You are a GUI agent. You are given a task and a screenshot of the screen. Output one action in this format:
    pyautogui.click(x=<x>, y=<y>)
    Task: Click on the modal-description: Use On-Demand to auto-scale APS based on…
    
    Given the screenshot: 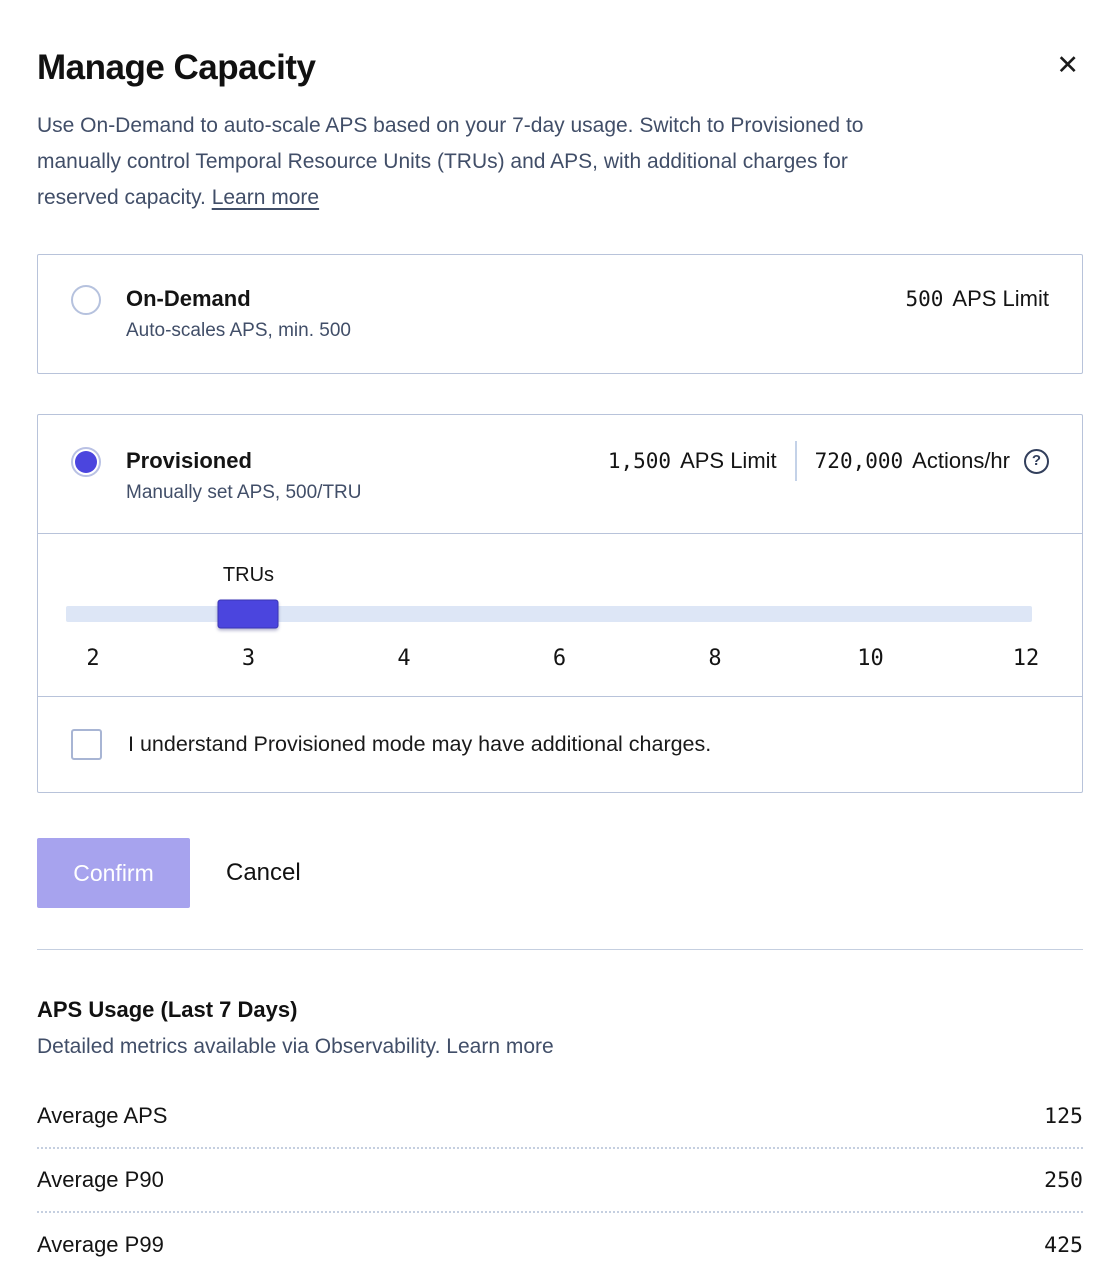 What is the action you would take?
    pyautogui.click(x=560, y=162)
    